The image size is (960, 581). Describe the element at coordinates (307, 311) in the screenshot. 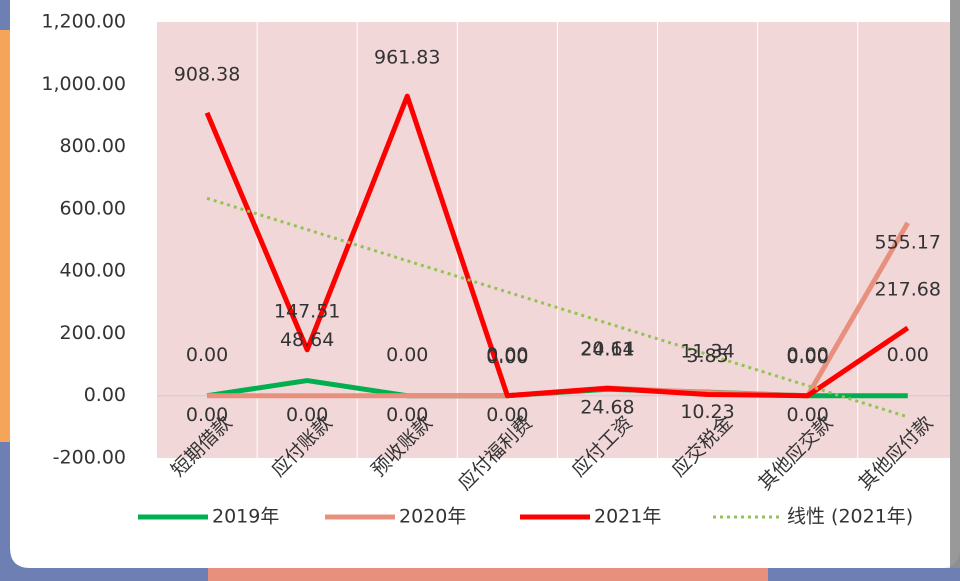

I see `data-label: 147.51` at that location.